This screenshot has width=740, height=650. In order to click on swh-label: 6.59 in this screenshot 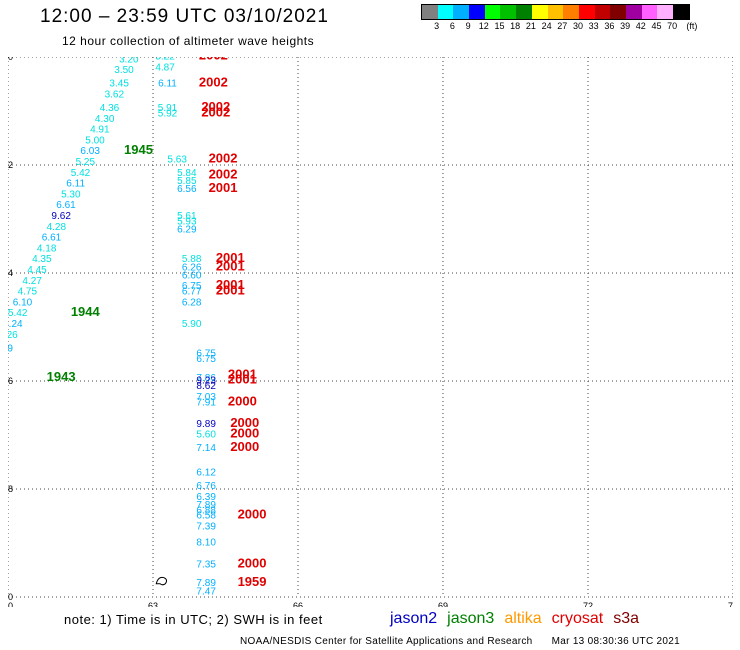, I will do `click(10, 348)`.